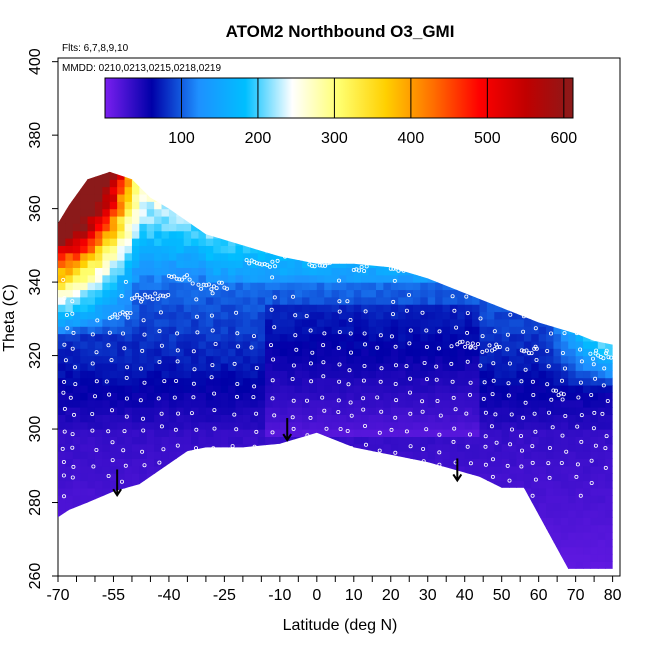  Describe the element at coordinates (340, 31) in the screenshot. I see `chart-title: ATOM2 Northbound O3_GMI` at that location.